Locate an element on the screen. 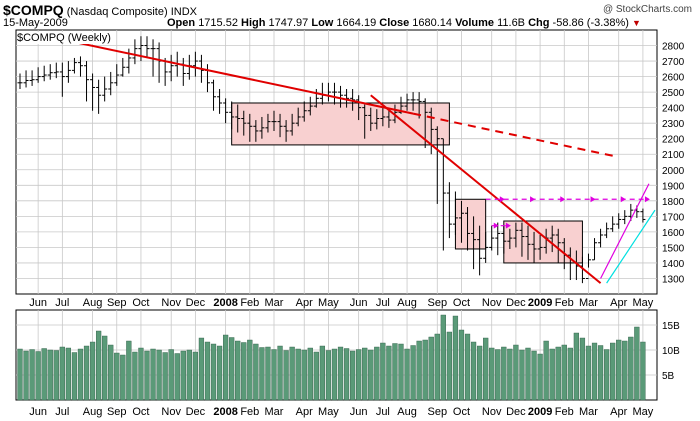  channel-upper-line is located at coordinates (625, 231).